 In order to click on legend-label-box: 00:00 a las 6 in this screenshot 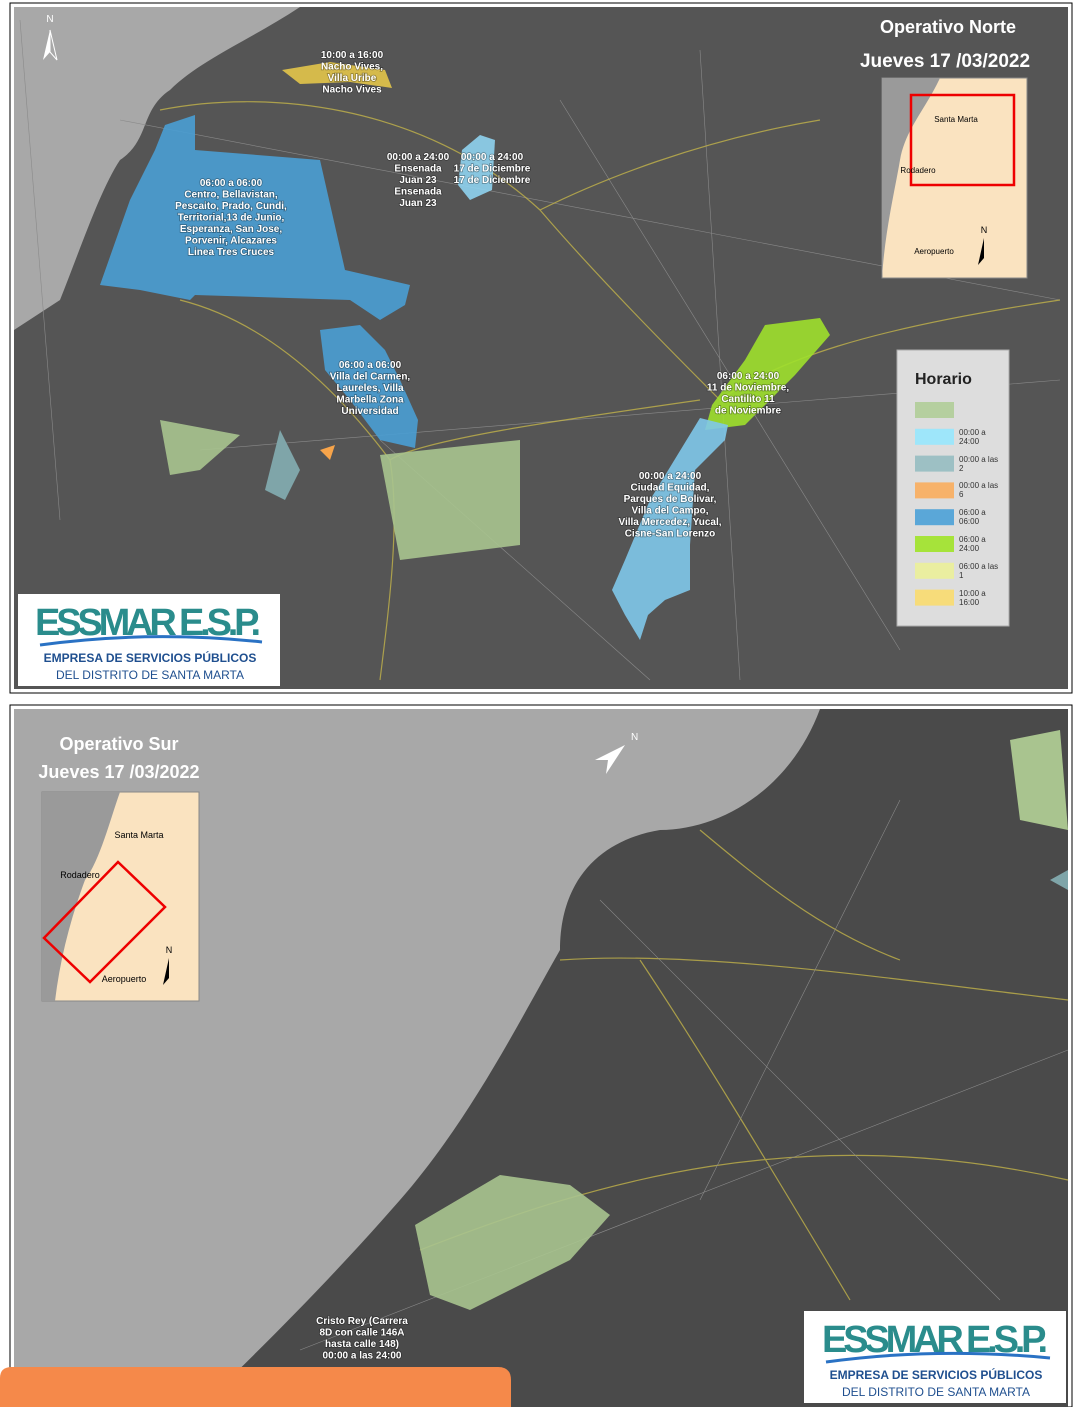, I will do `click(979, 490)`.